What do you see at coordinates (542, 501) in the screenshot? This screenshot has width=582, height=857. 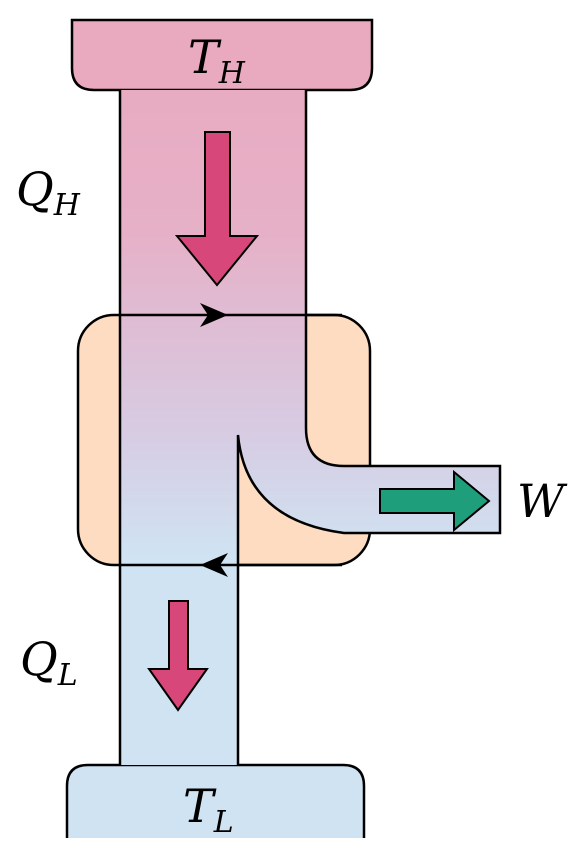 I see `work-label: W` at bounding box center [542, 501].